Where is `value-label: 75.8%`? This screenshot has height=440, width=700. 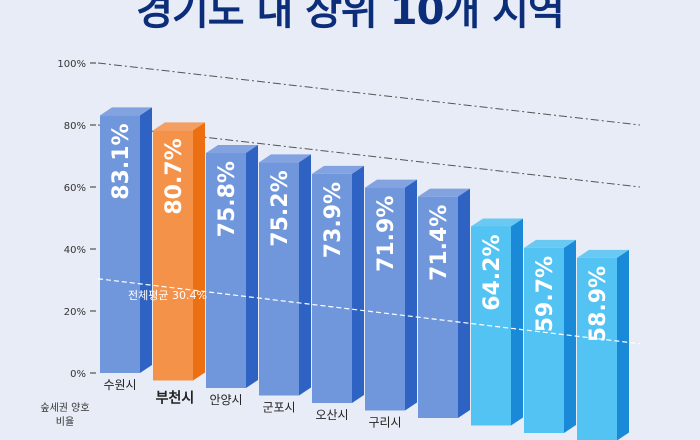 value-label: 75.8% is located at coordinates (227, 199).